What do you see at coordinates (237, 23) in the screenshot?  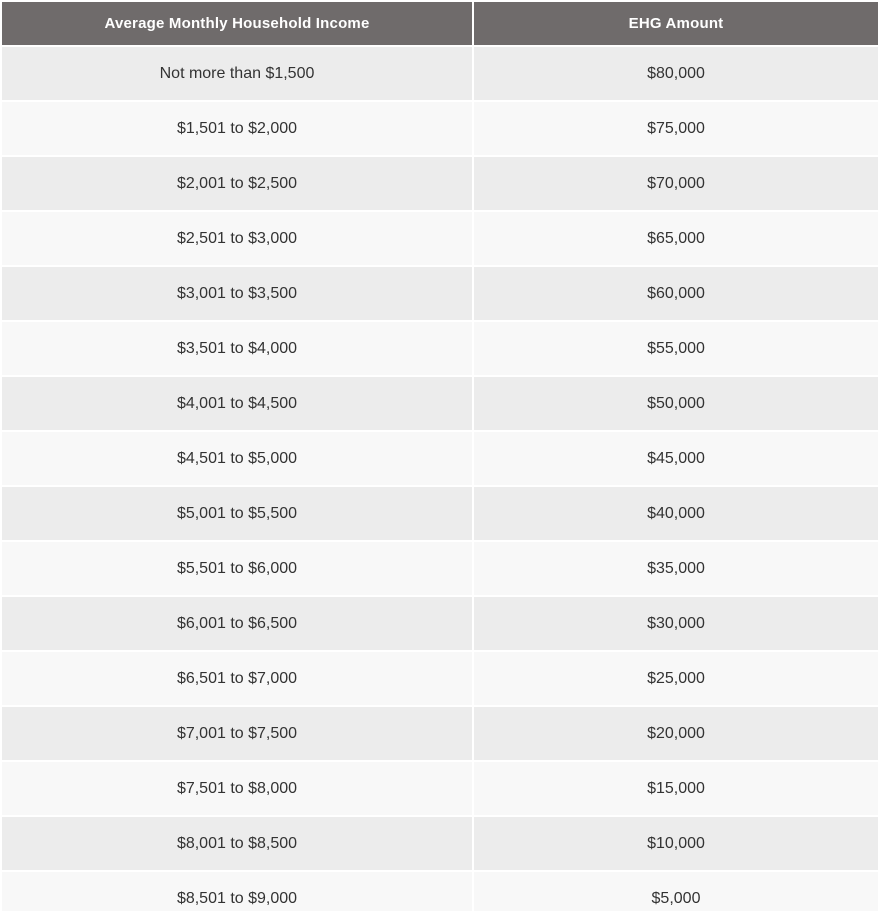 I see `income-column-header: Average Monthly Household Income` at bounding box center [237, 23].